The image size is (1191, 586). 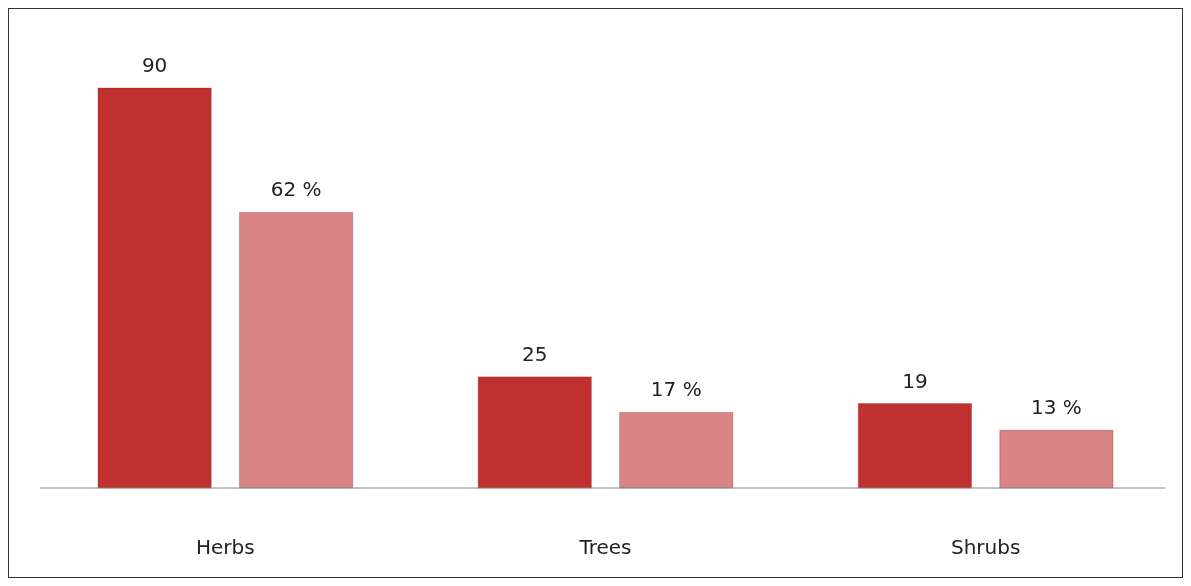 I want to click on data-label: 17 %, so click(x=676, y=389).